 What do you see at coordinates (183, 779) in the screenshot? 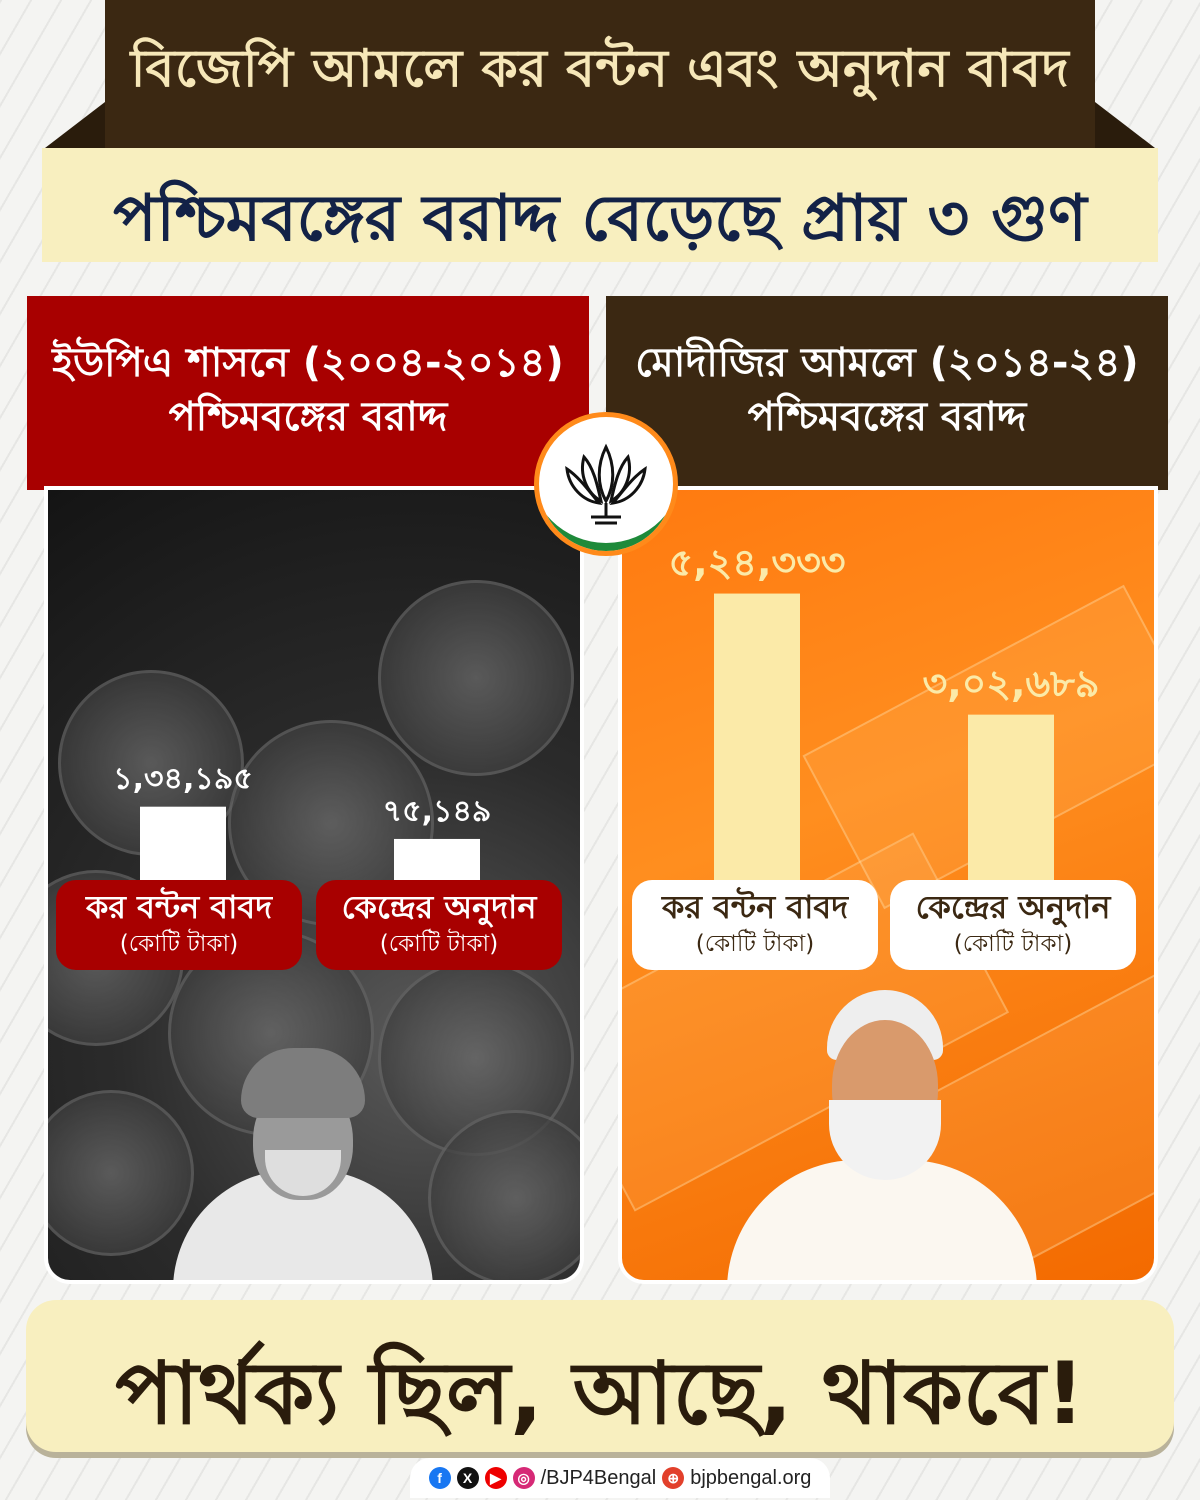
I see `upa-bar-value-label: ১,৩৪,১৯৫` at bounding box center [183, 779].